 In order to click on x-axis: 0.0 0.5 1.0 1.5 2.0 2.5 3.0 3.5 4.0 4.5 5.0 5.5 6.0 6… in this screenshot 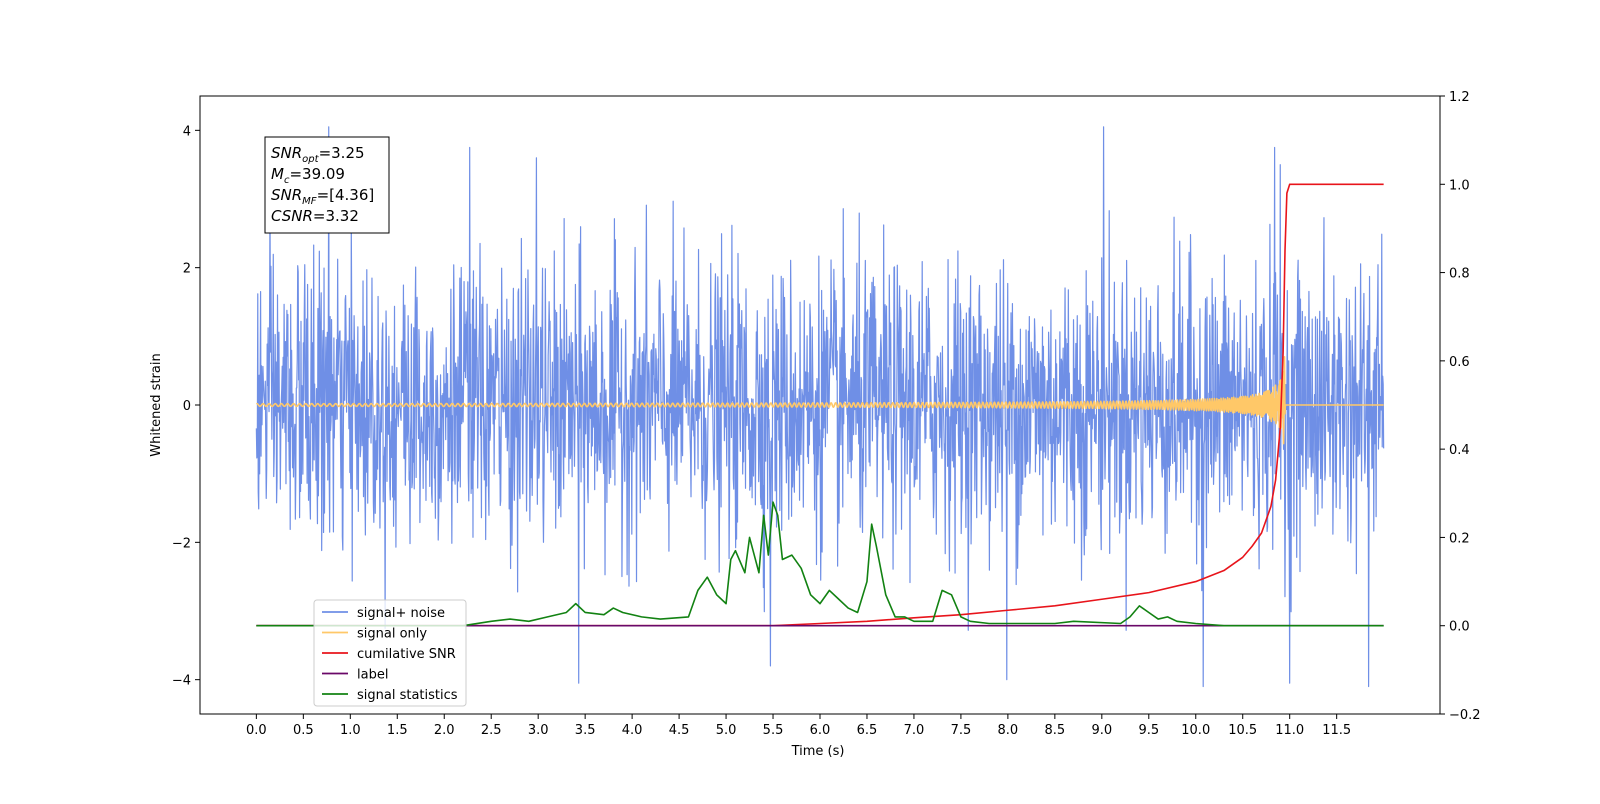, I will do `click(798, 726)`.